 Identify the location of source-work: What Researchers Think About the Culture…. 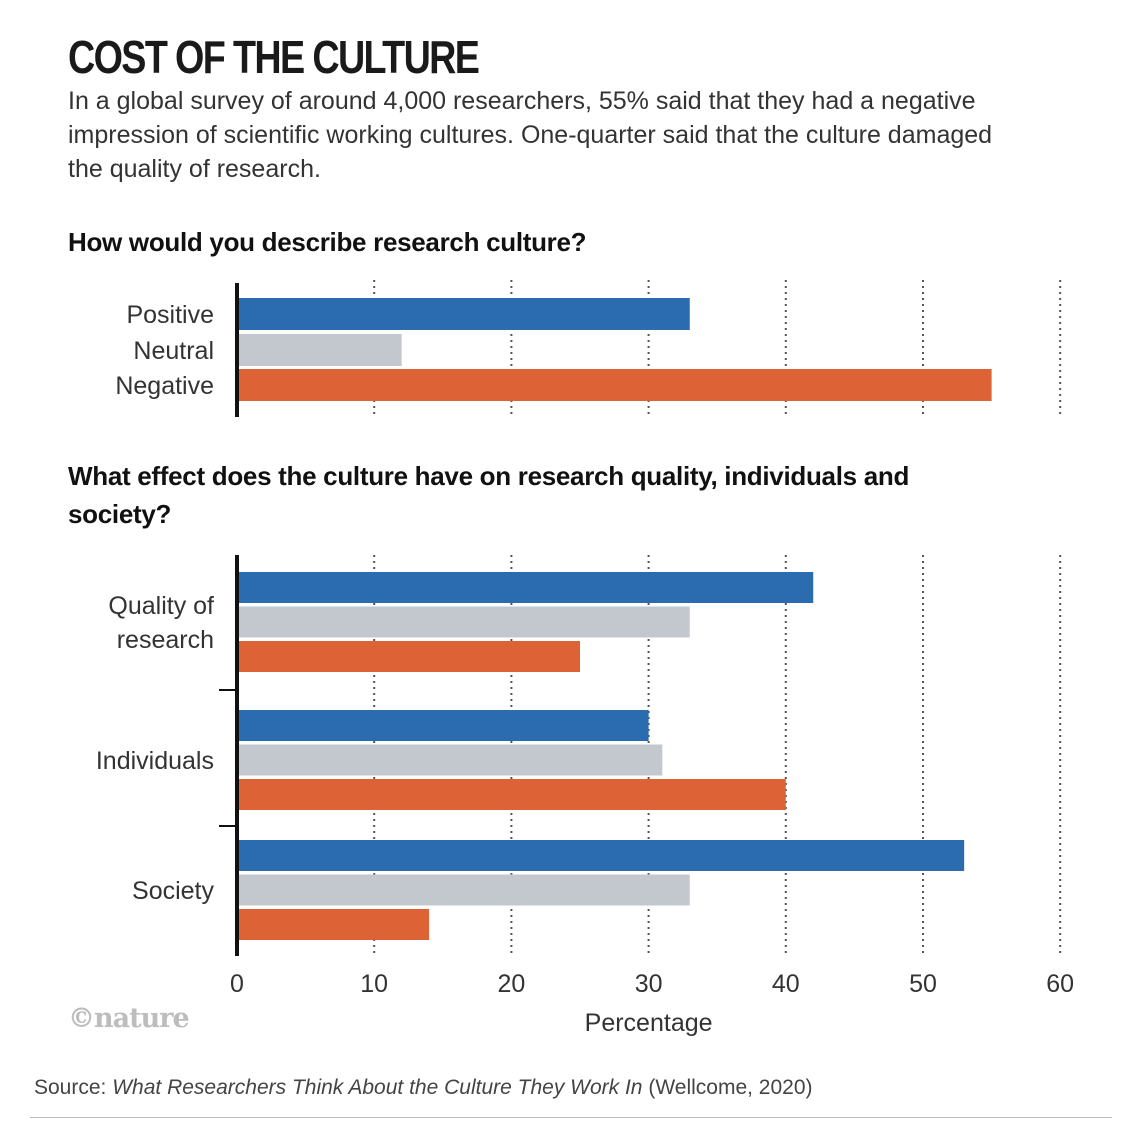
(377, 1087).